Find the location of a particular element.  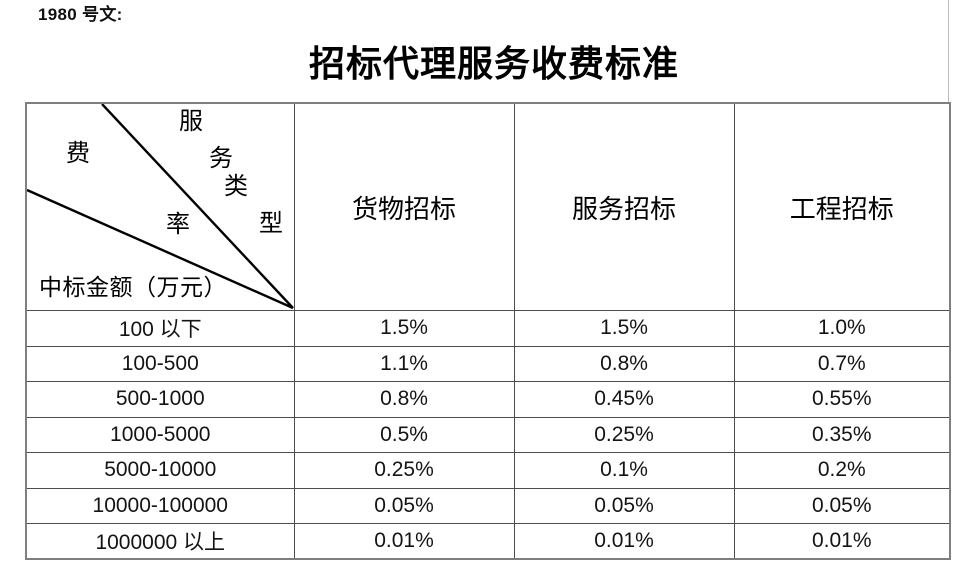

diagonal-divider-lines is located at coordinates (160, 207).